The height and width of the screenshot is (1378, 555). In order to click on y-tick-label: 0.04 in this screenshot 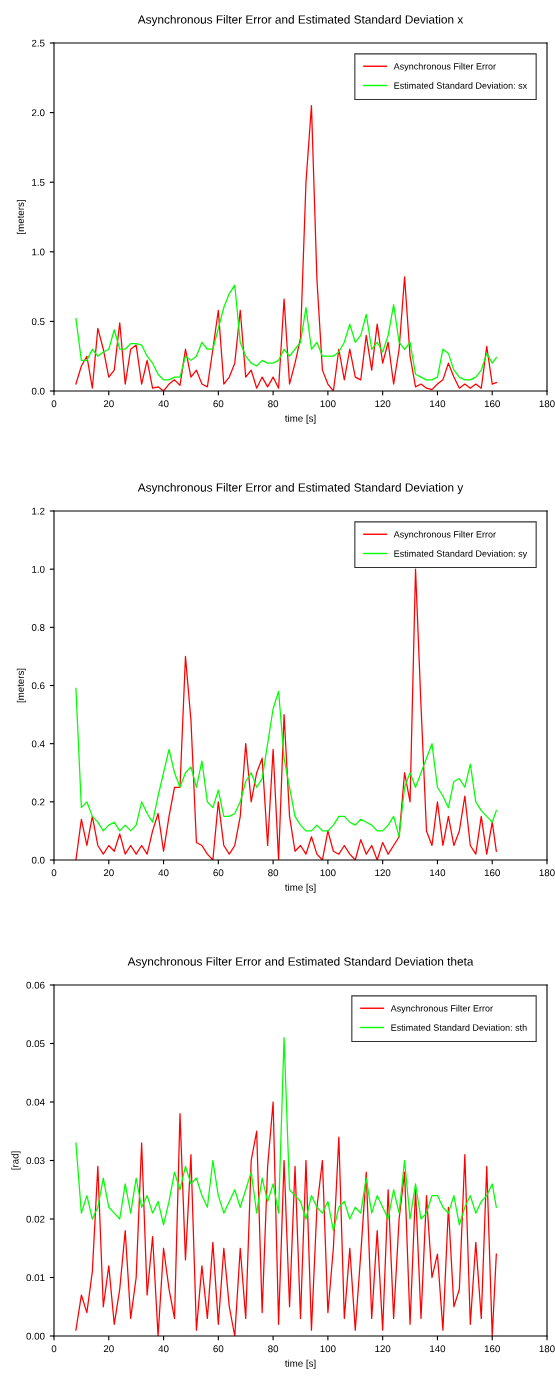, I will do `click(35, 1102)`.